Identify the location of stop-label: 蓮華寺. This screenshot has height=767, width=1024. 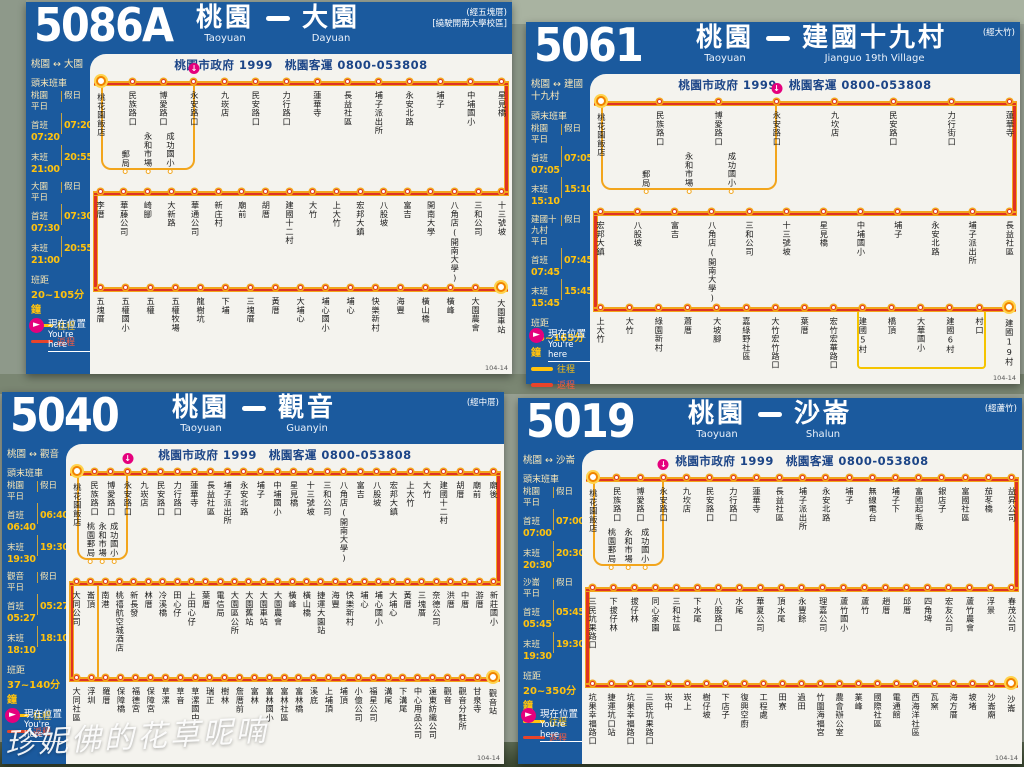
(756, 500).